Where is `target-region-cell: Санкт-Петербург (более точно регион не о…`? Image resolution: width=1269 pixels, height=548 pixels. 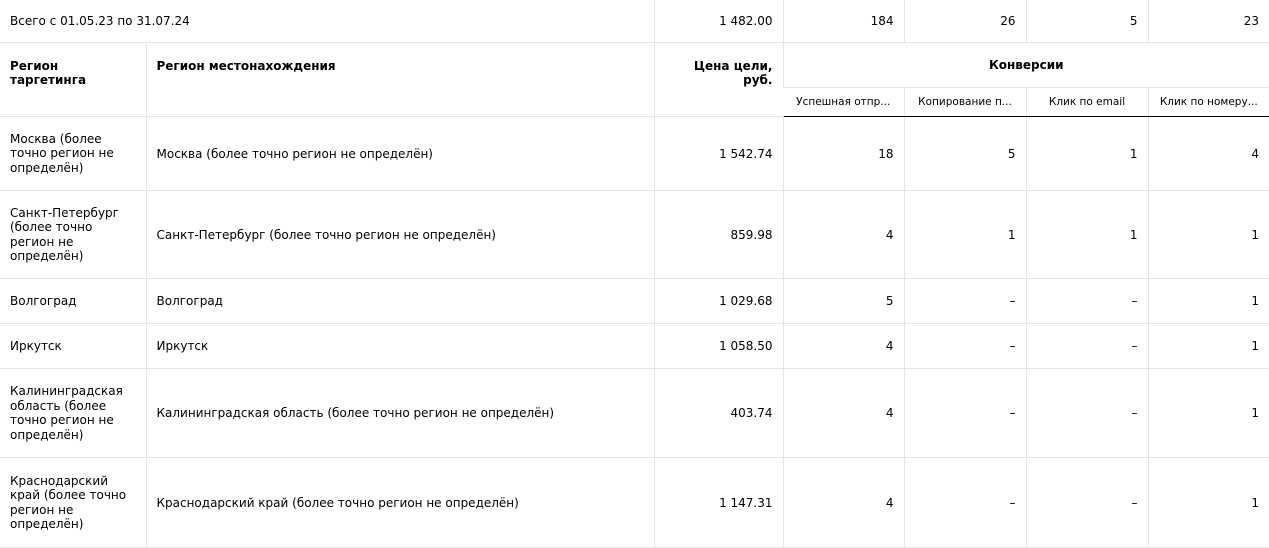 target-region-cell: Санкт-Петербург (более точно регион не о… is located at coordinates (73, 234).